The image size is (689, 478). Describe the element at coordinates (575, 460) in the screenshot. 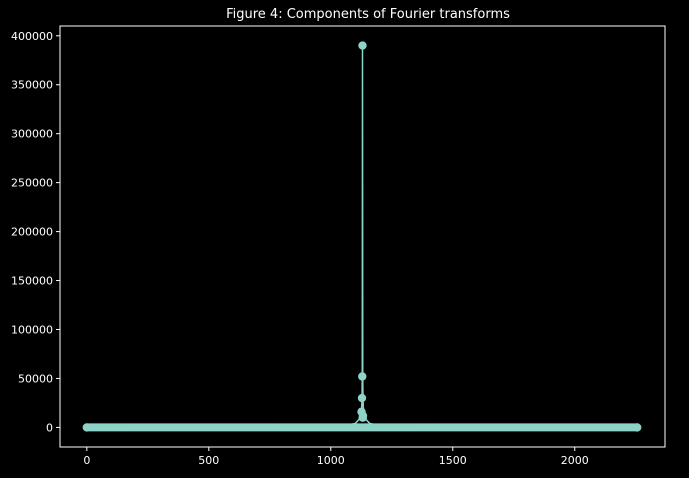

I see `x-tick-label: 2000` at that location.